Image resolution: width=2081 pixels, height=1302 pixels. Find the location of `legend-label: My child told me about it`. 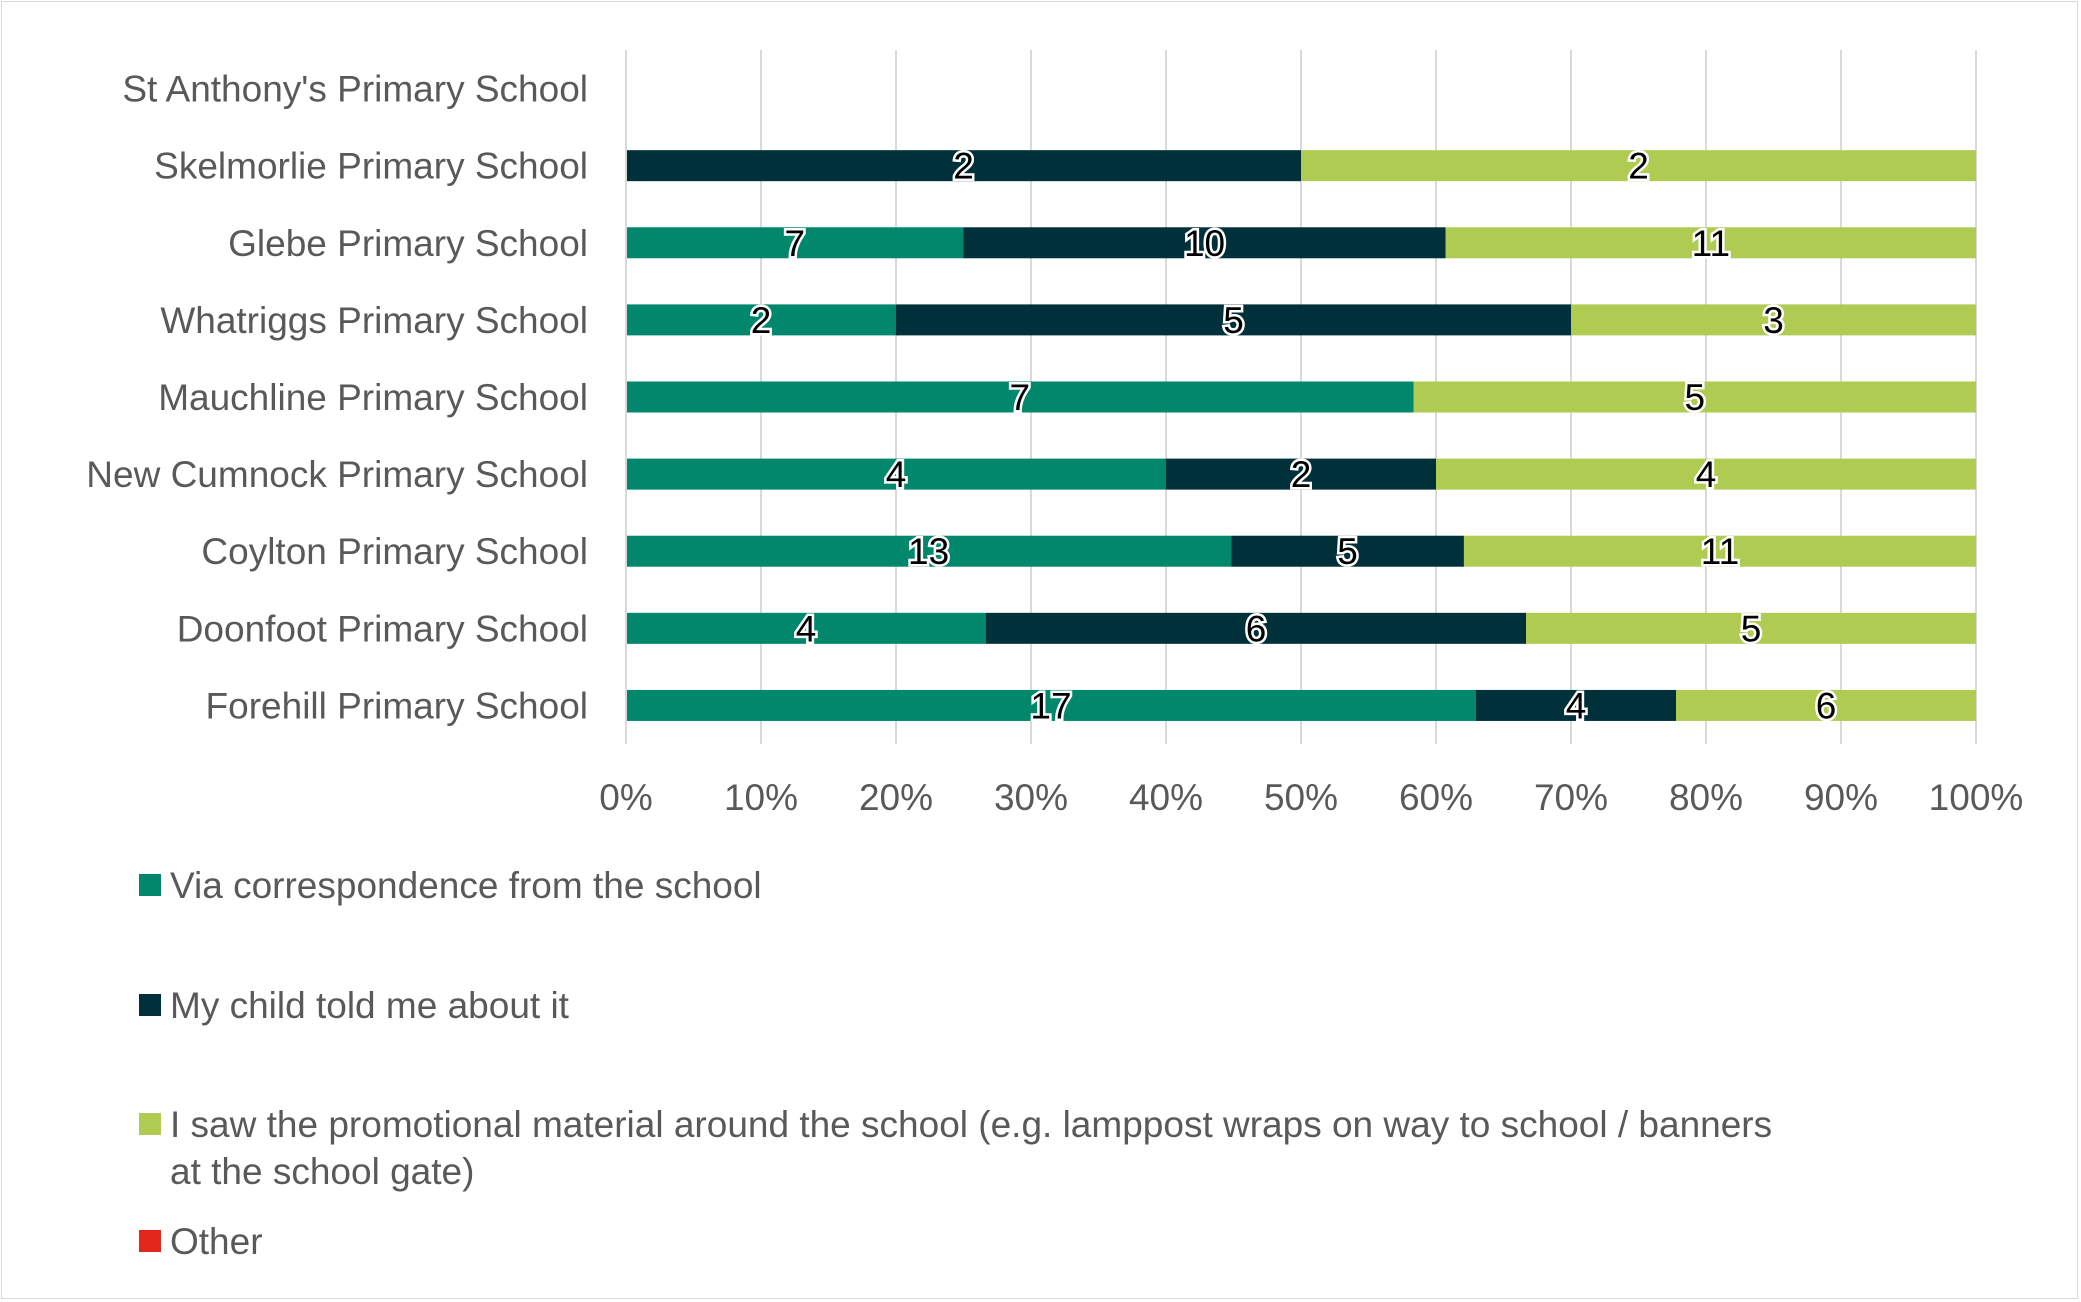

legend-label: My child told me about it is located at coordinates (370, 1005).